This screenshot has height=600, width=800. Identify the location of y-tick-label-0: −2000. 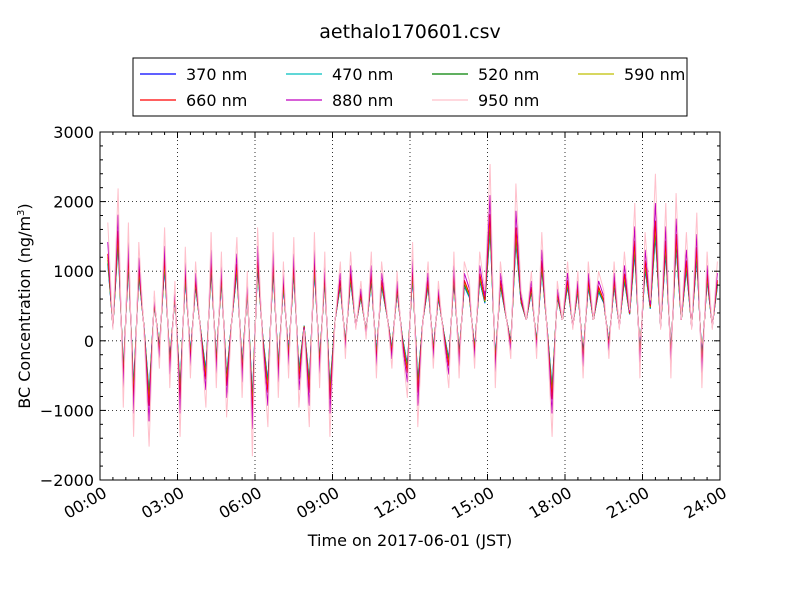
(67, 480).